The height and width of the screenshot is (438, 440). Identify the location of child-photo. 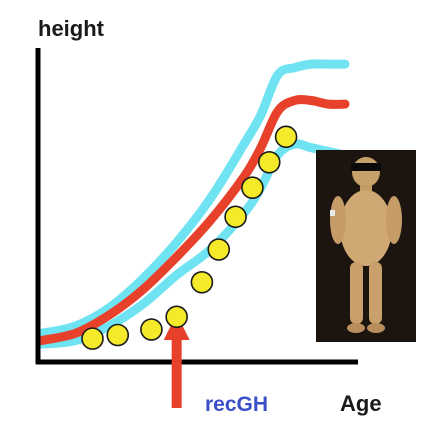
(366, 246).